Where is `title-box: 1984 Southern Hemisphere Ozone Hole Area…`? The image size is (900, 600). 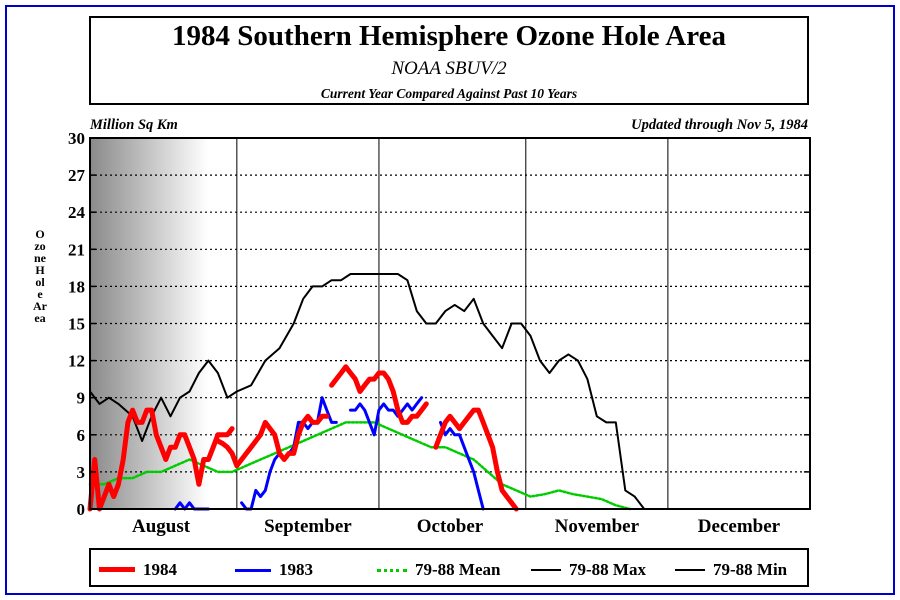
title-box: 1984 Southern Hemisphere Ozone Hole Area… is located at coordinates (449, 60).